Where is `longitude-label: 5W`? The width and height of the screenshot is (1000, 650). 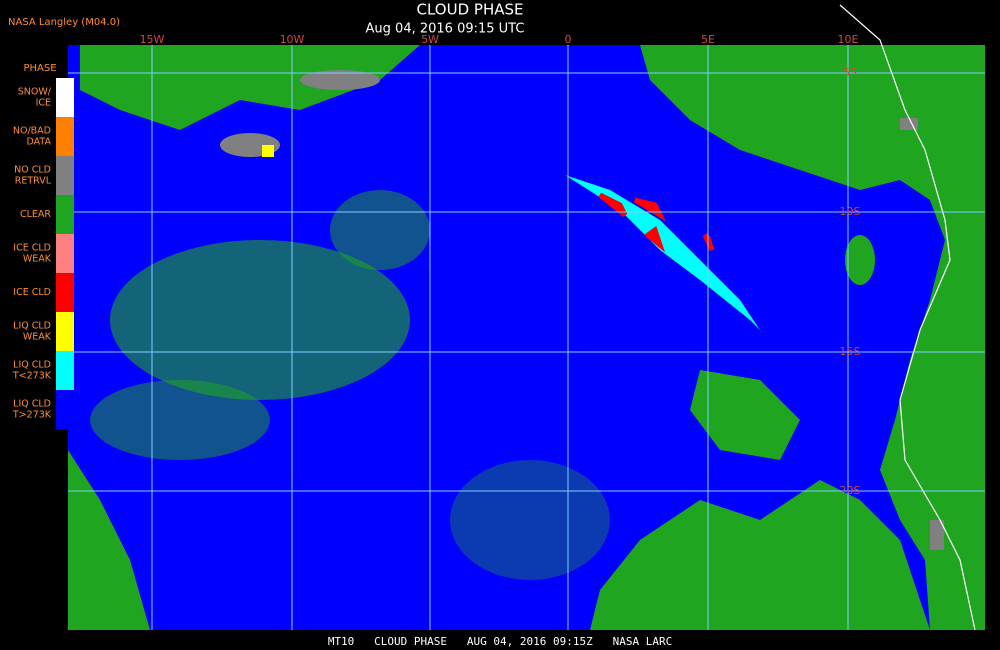 longitude-label: 5W is located at coordinates (430, 39).